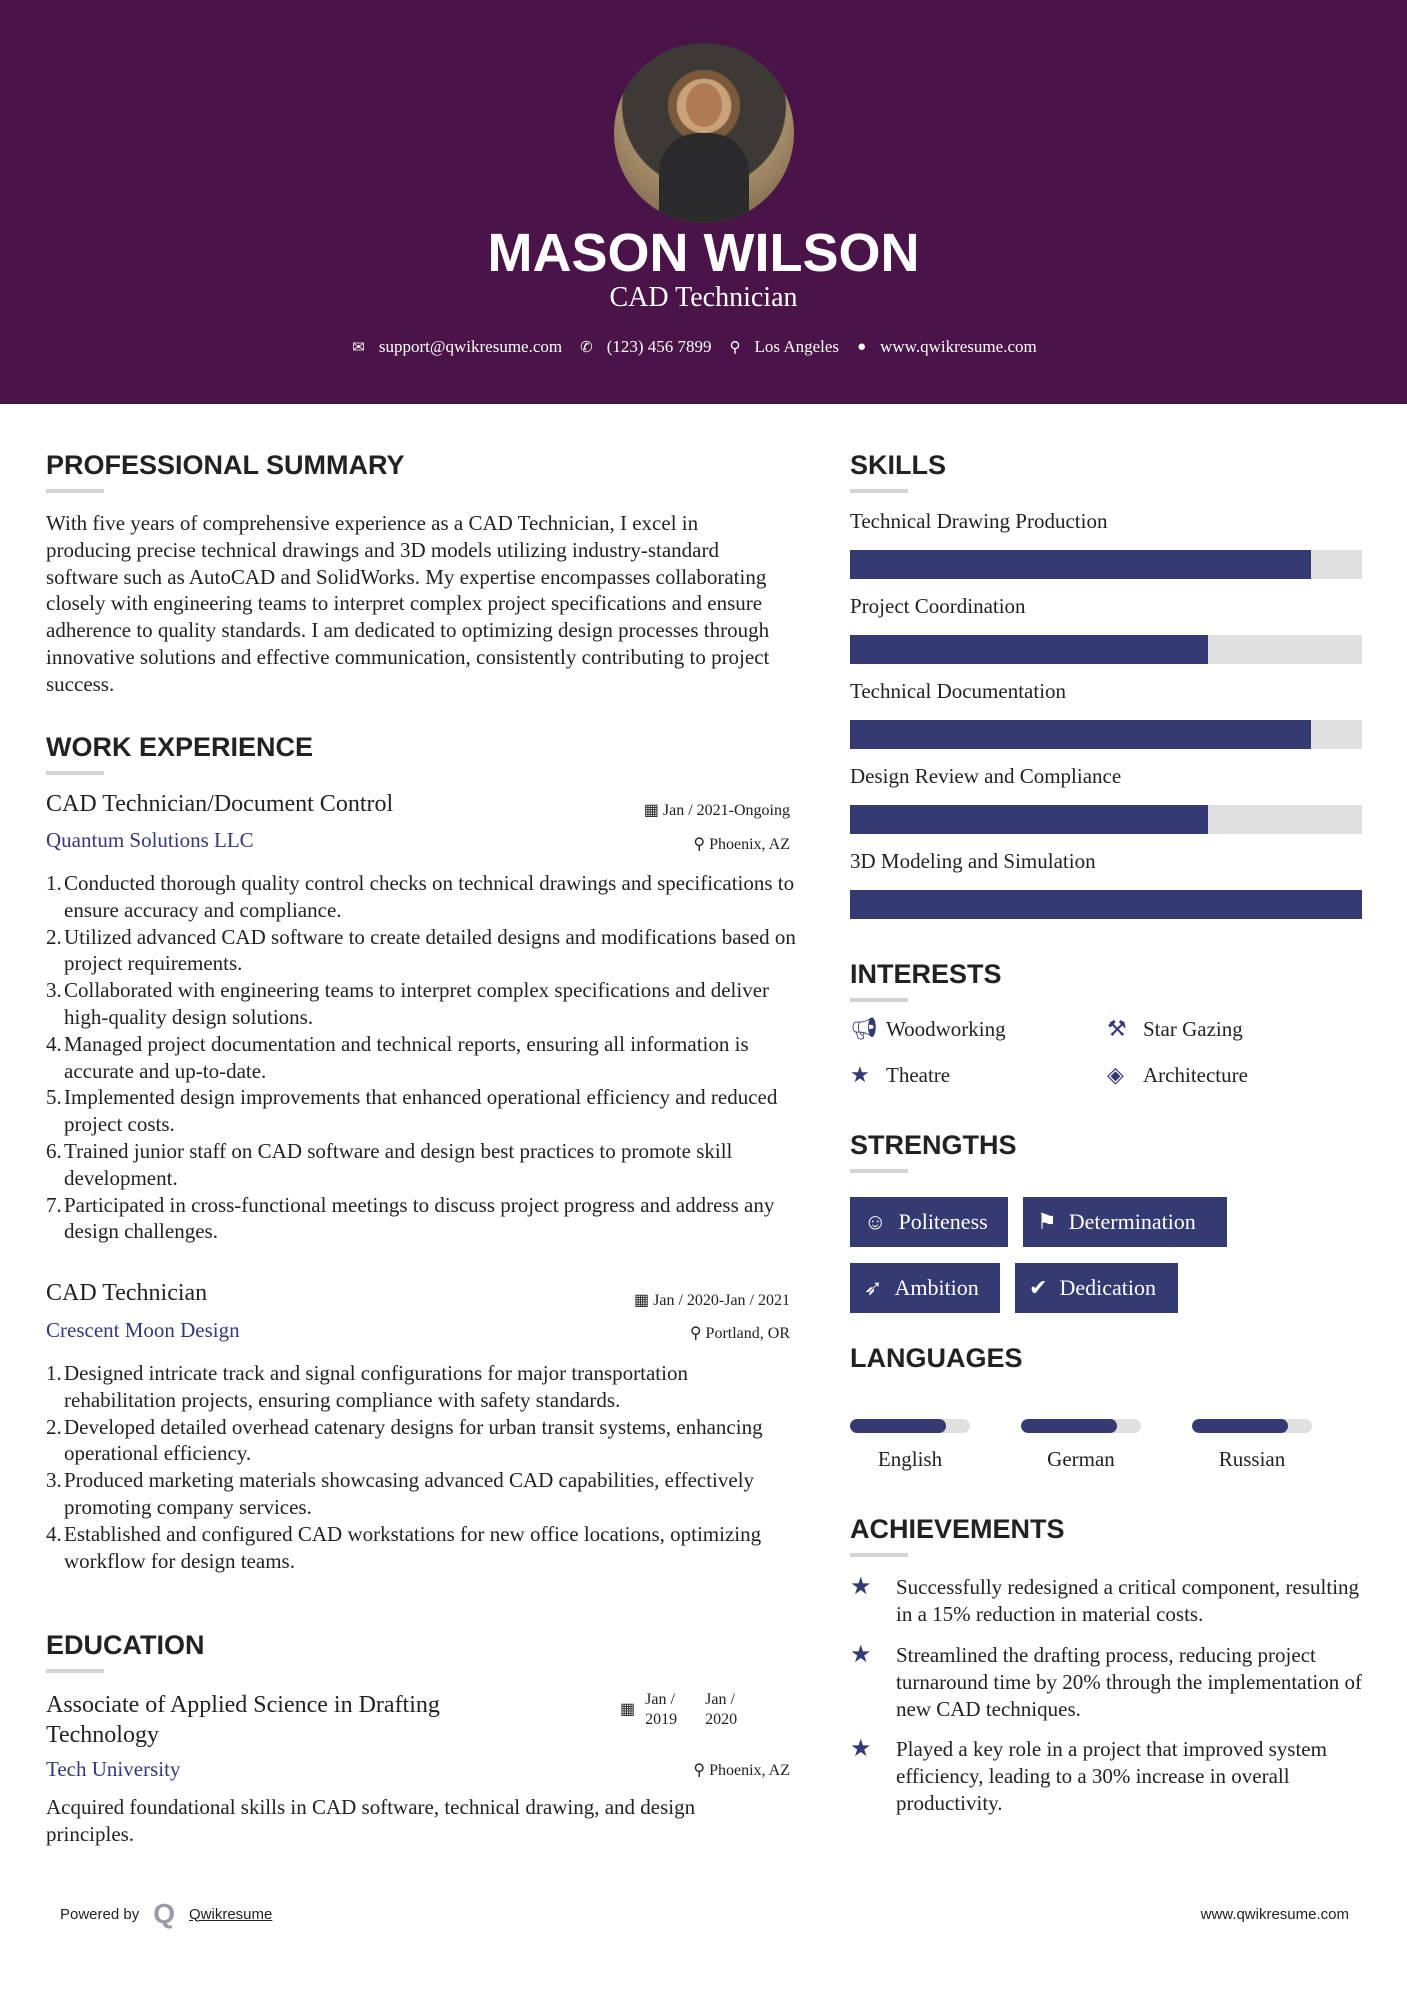  I want to click on language-label: Russian, so click(1252, 1459).